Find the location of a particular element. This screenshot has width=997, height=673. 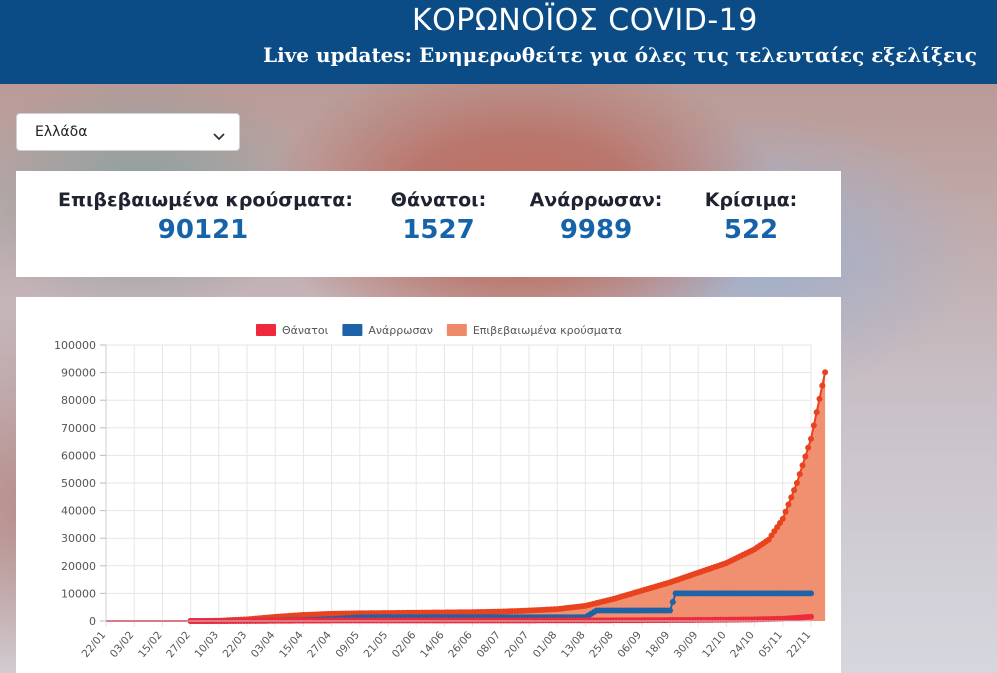

chevron-down-icon is located at coordinates (219, 135).